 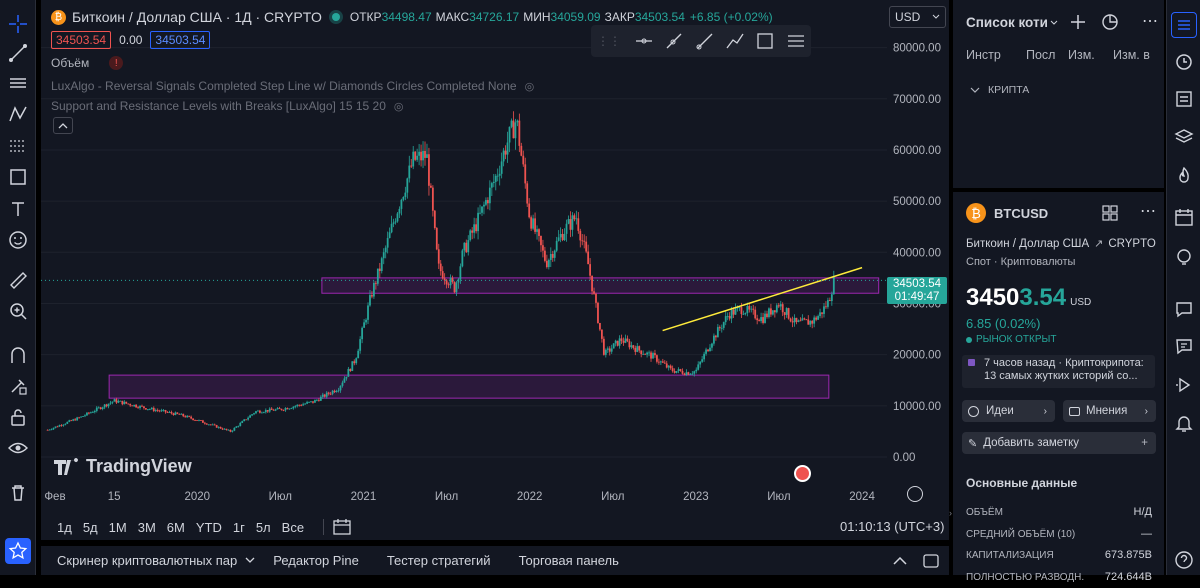 What do you see at coordinates (147, 527) in the screenshot?
I see `tf-3m: 3М` at bounding box center [147, 527].